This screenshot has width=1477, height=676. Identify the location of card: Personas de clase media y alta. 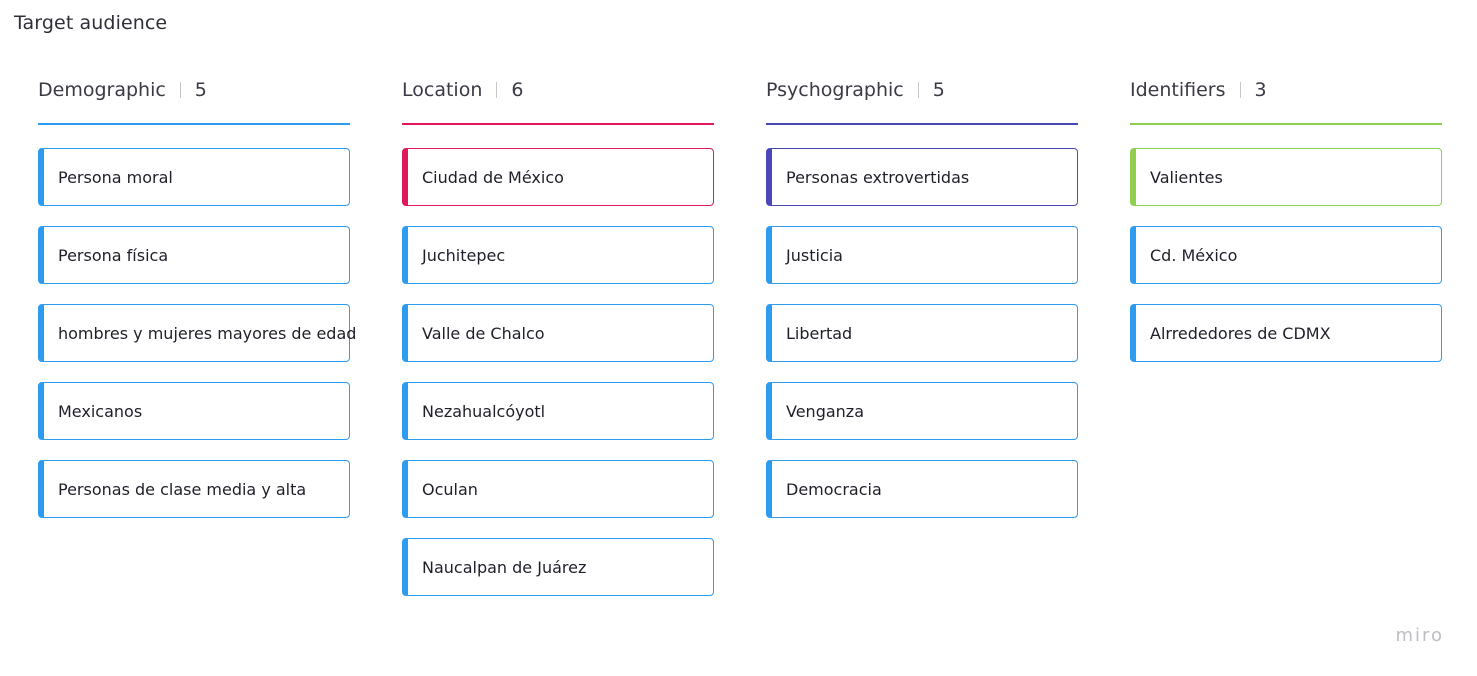
(194, 489).